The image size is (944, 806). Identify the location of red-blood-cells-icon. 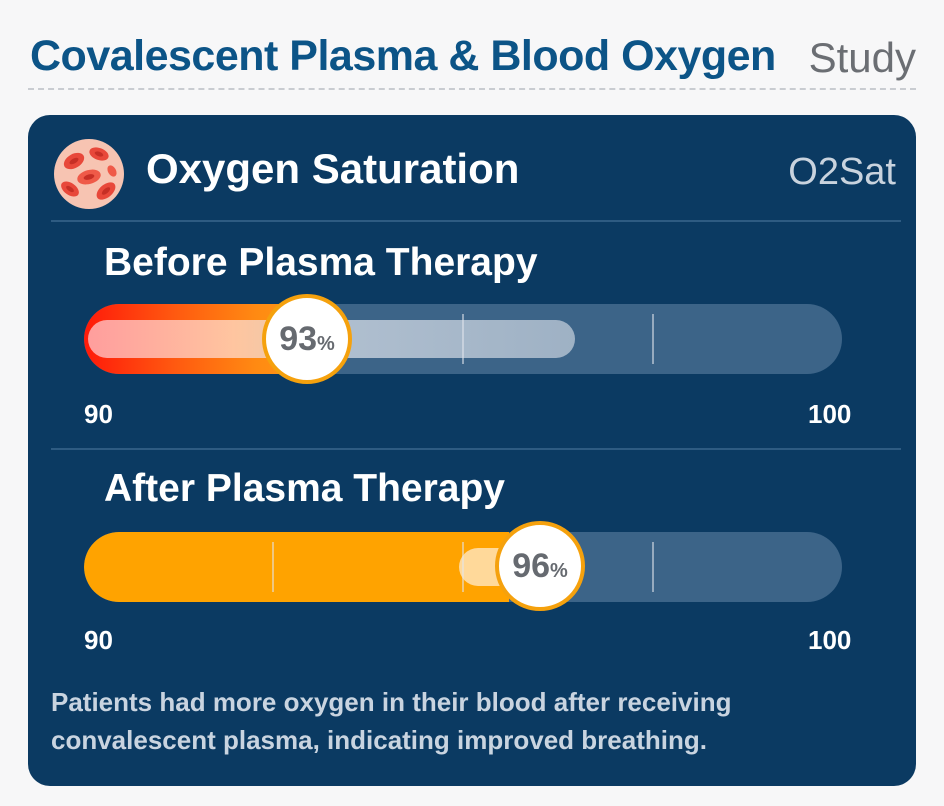
(89, 174).